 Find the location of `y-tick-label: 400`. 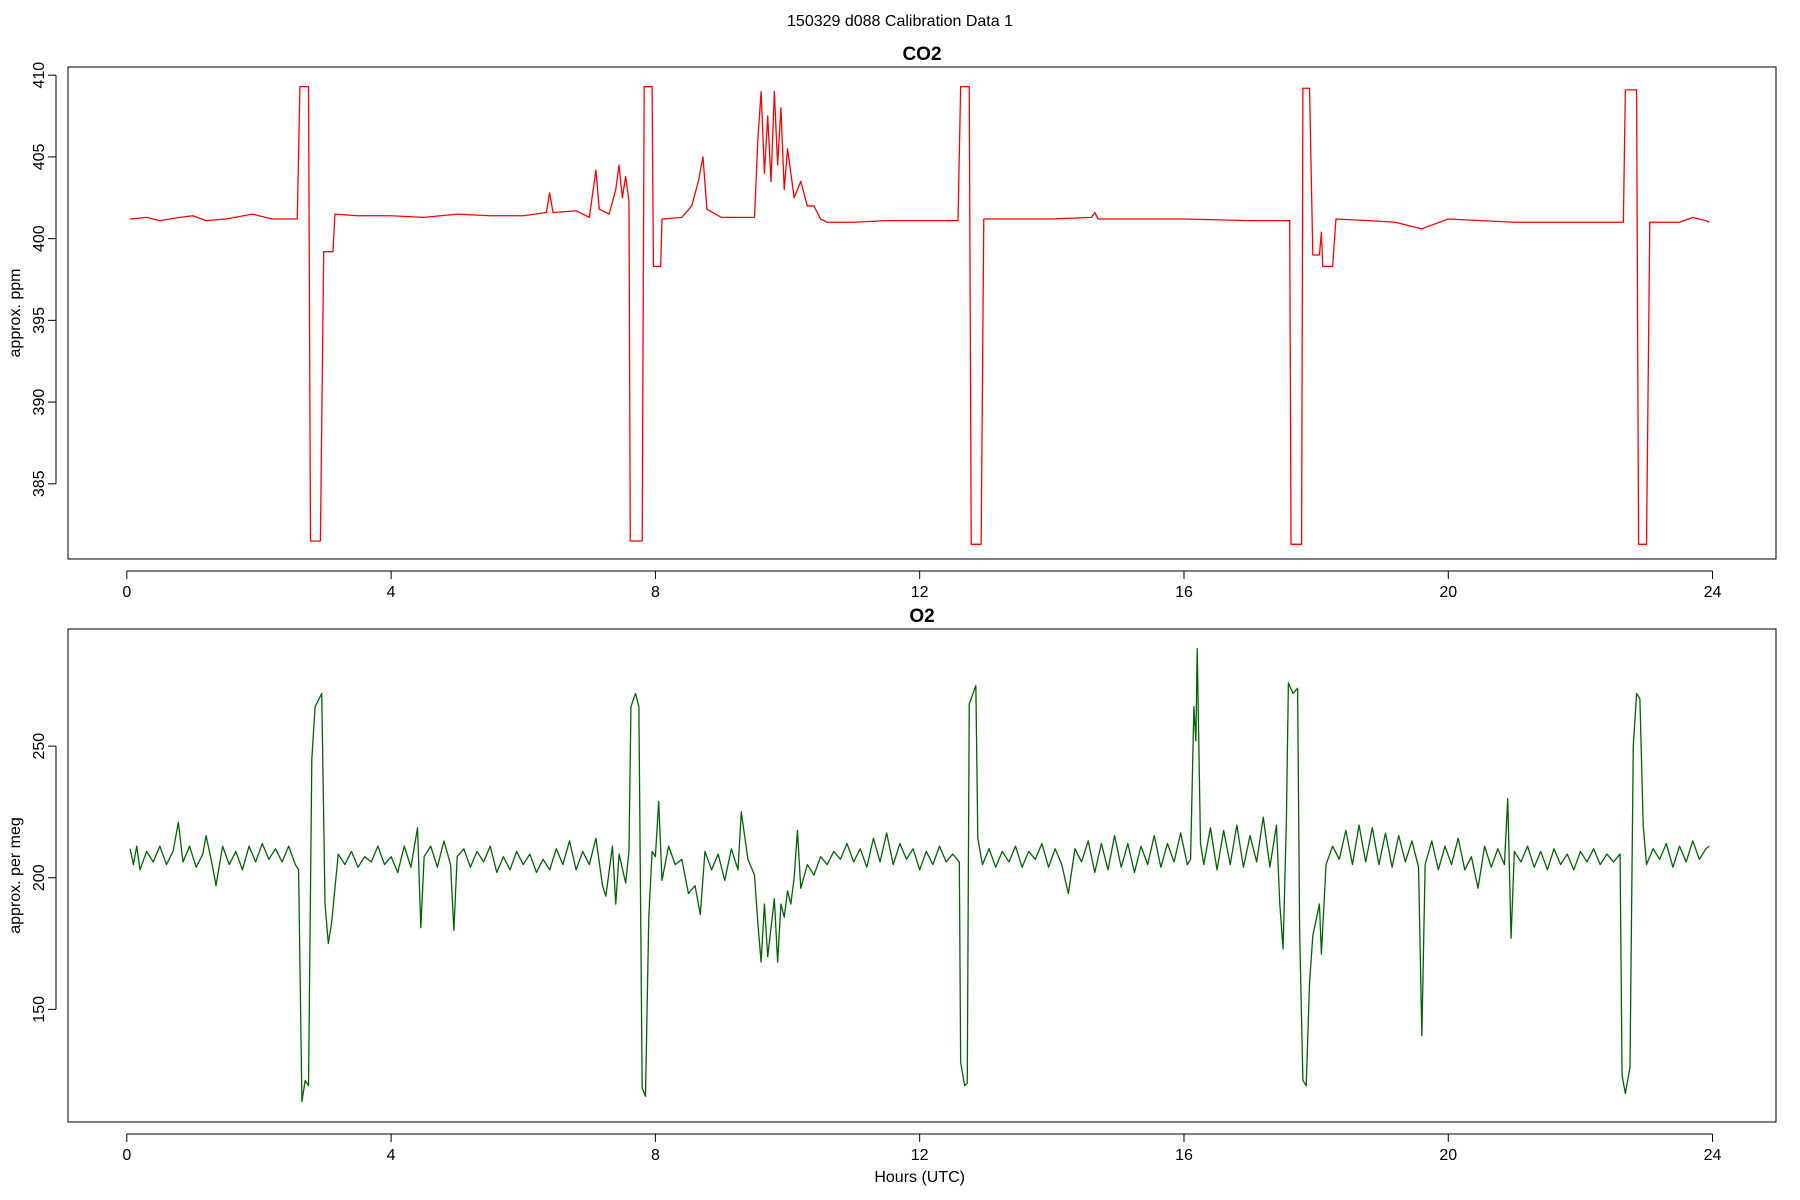

y-tick-label: 400 is located at coordinates (39, 238).